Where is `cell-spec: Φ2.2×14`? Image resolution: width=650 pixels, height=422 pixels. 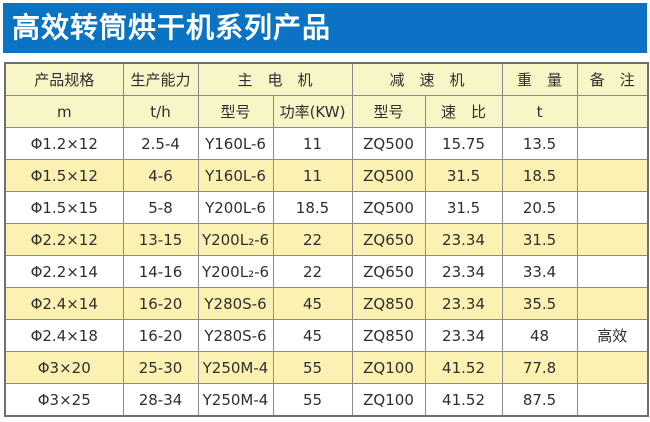 cell-spec: Φ2.2×14 is located at coordinates (64, 271).